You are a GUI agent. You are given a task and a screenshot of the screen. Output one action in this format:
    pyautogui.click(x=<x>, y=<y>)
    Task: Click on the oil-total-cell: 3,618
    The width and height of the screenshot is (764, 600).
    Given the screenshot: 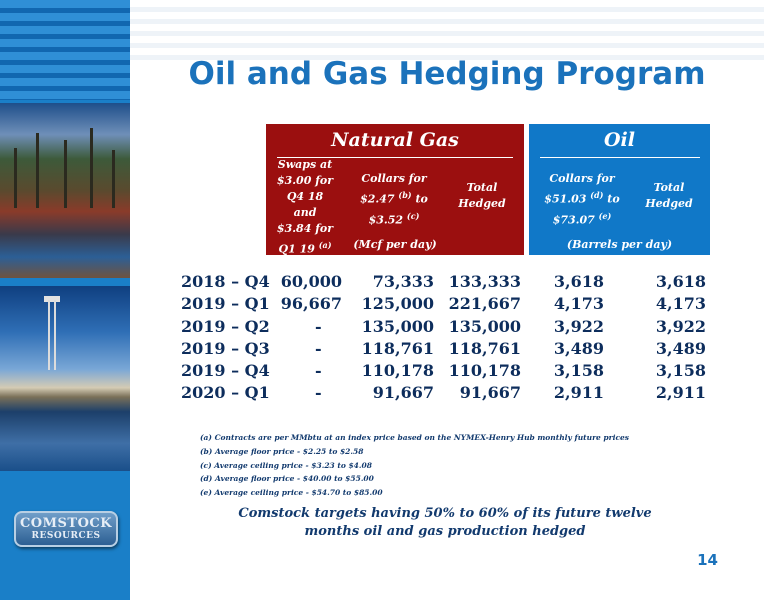 What is the action you would take?
    pyautogui.click(x=680, y=281)
    